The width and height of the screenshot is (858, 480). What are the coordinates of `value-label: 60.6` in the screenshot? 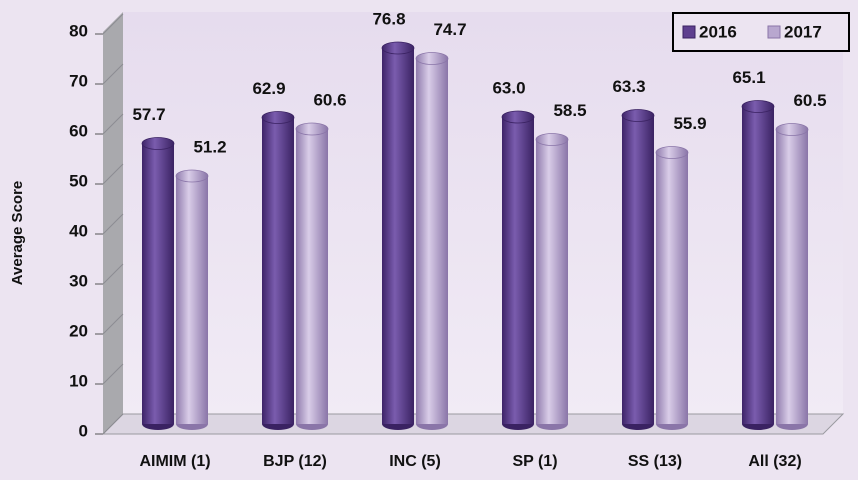 It's located at (329, 99).